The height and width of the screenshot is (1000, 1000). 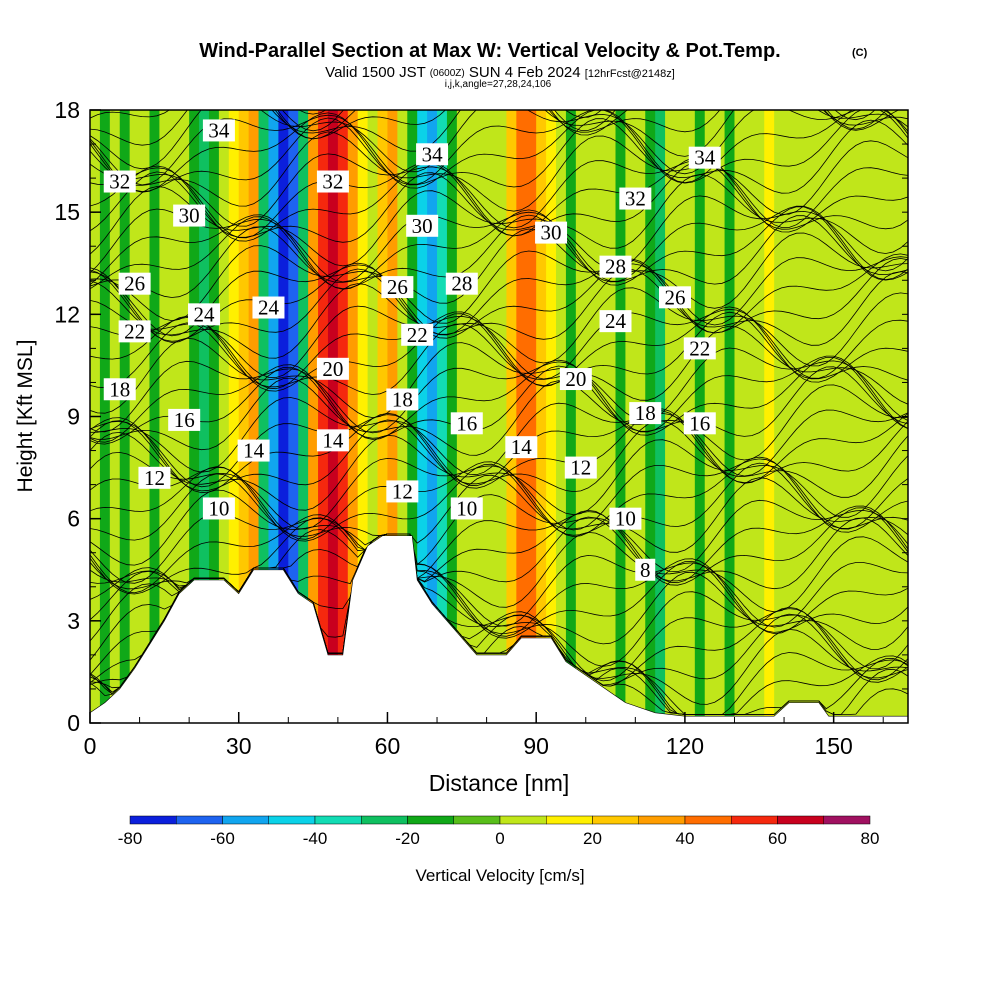 I want to click on theta-label-text: 28, so click(x=615, y=267).